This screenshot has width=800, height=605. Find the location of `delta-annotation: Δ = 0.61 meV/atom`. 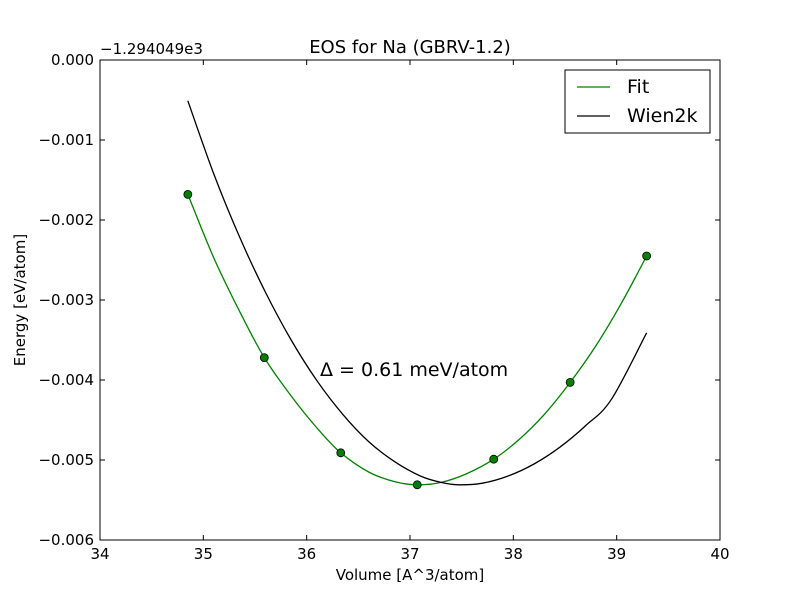

delta-annotation: Δ = 0.61 meV/atom is located at coordinates (414, 370).